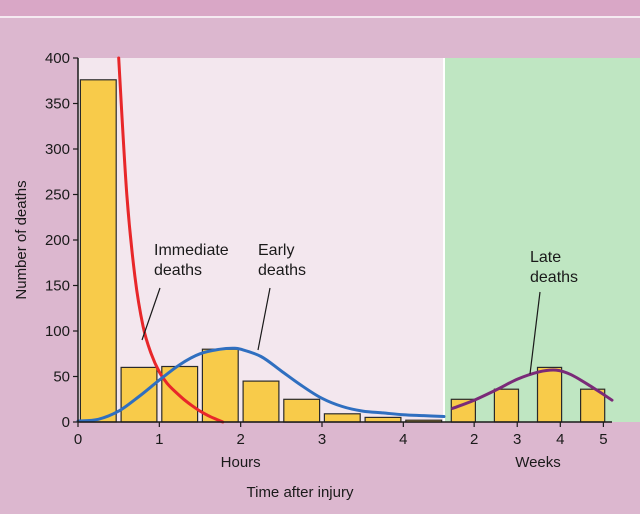 This screenshot has height=514, width=640. Describe the element at coordinates (57, 286) in the screenshot. I see `y-tick-label-150: 150` at that location.